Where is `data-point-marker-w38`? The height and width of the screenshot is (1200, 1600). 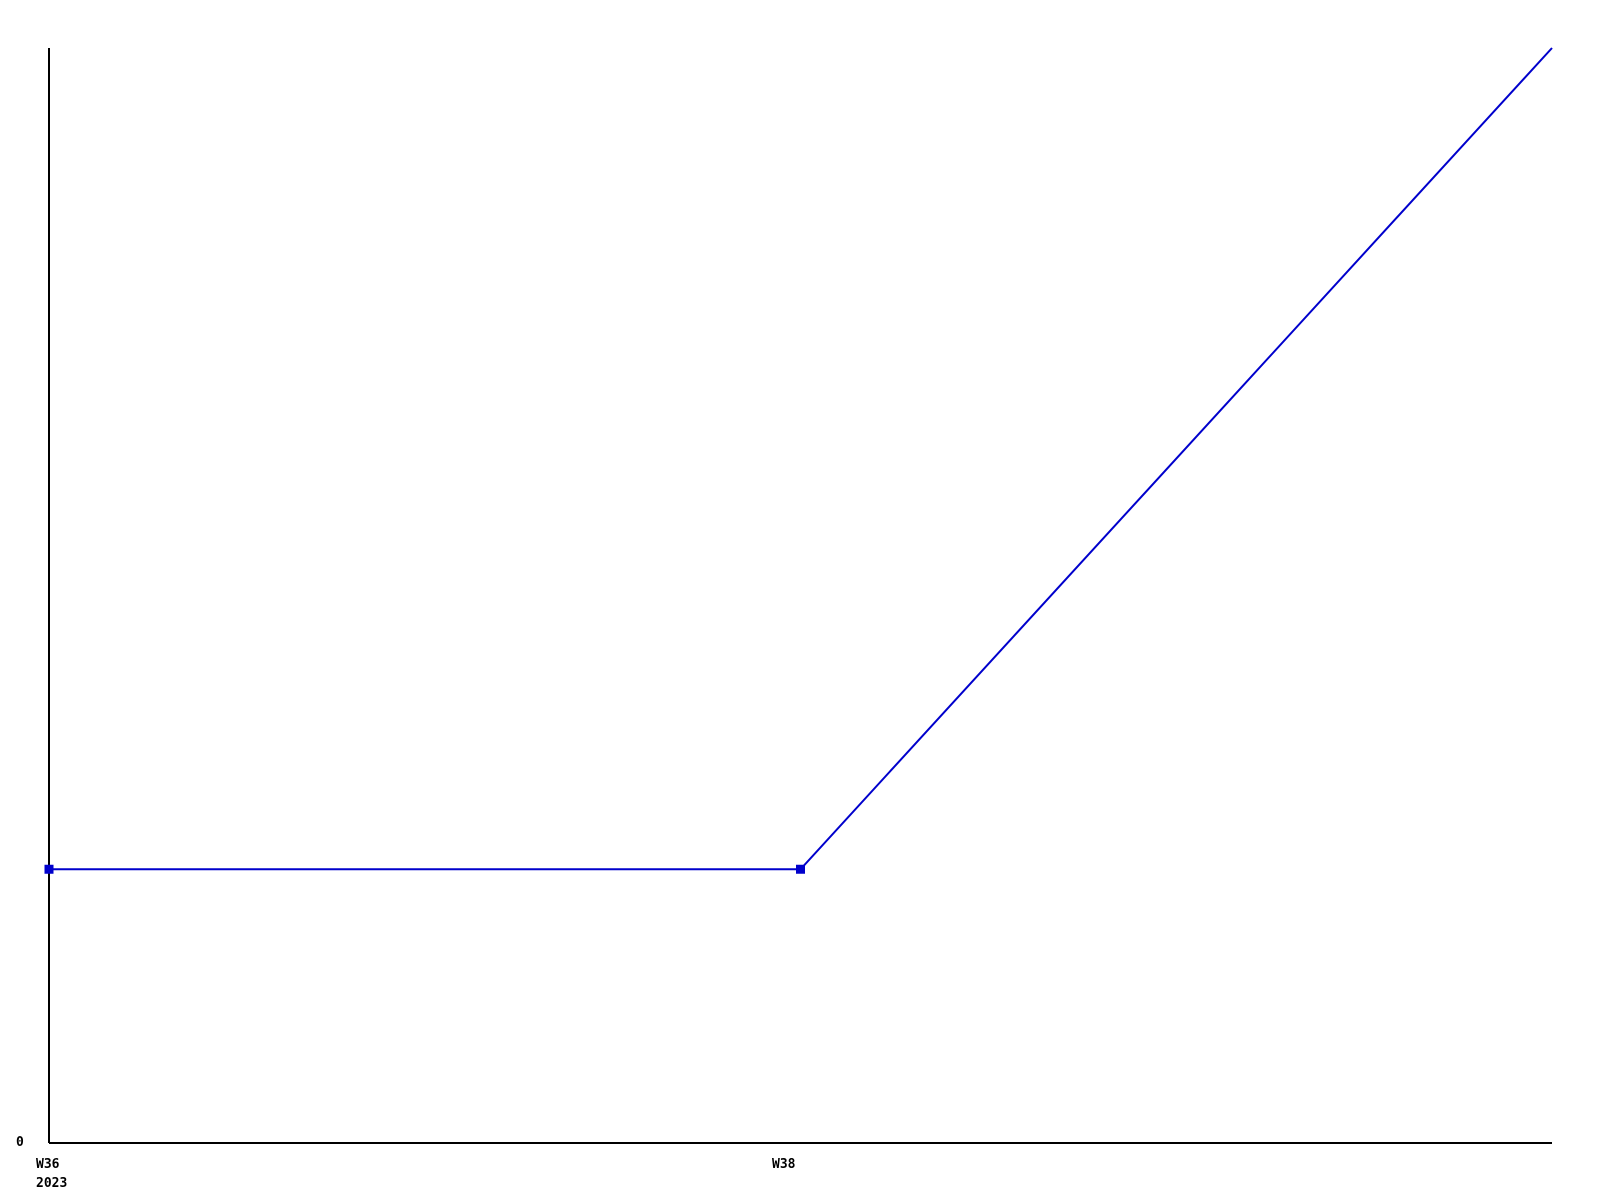
data-point-marker-w38 is located at coordinates (800, 869).